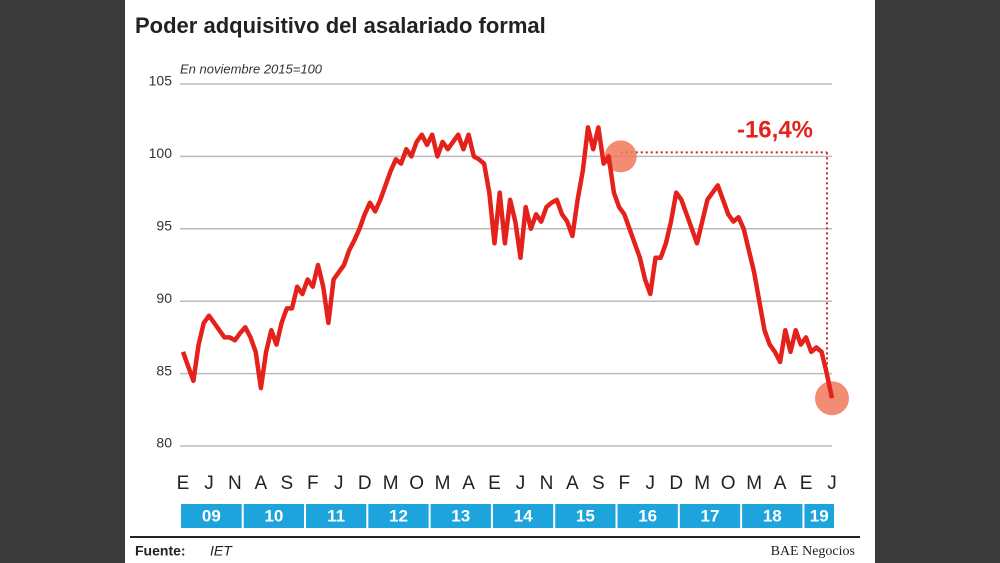  What do you see at coordinates (164, 298) in the screenshot?
I see `y-tick-label: 90` at bounding box center [164, 298].